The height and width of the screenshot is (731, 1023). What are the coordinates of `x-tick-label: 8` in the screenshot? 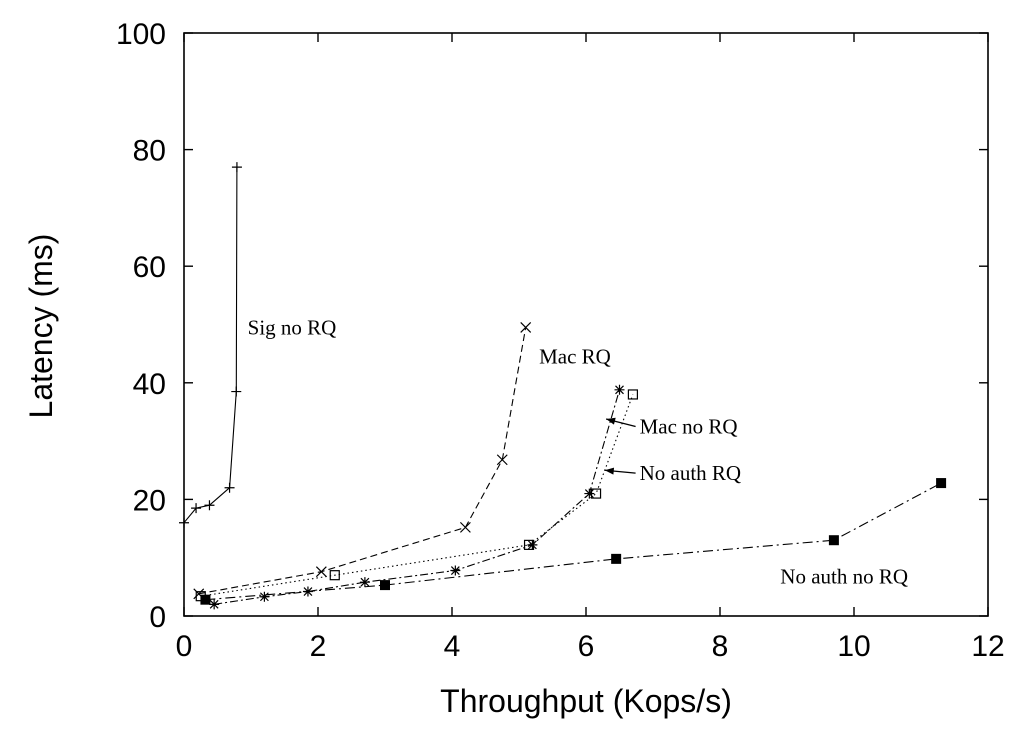 It's located at (720, 646).